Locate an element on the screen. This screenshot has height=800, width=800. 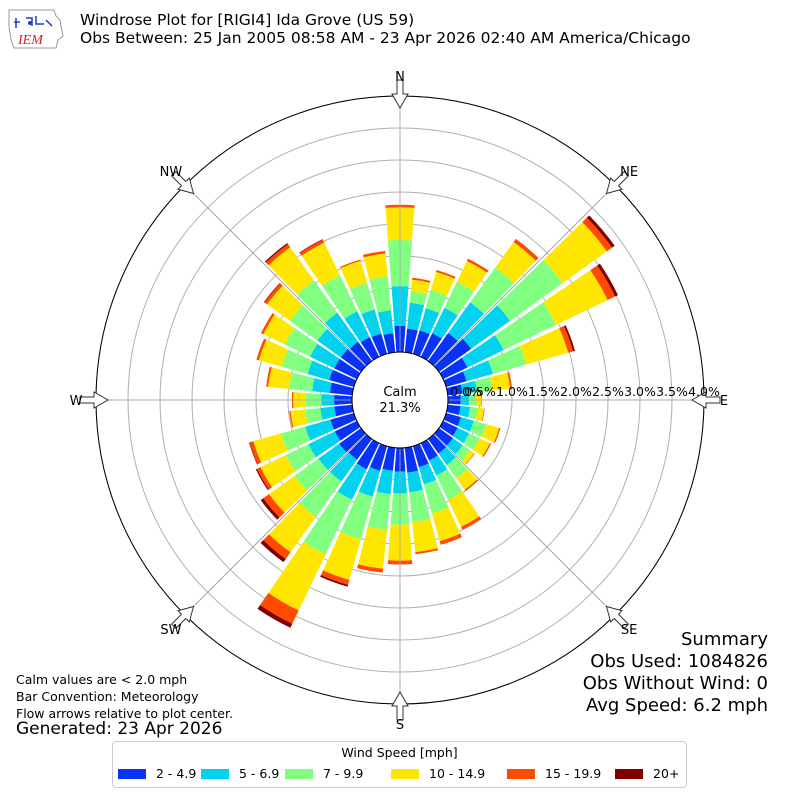
spoke-overlay is located at coordinates (275, 275).